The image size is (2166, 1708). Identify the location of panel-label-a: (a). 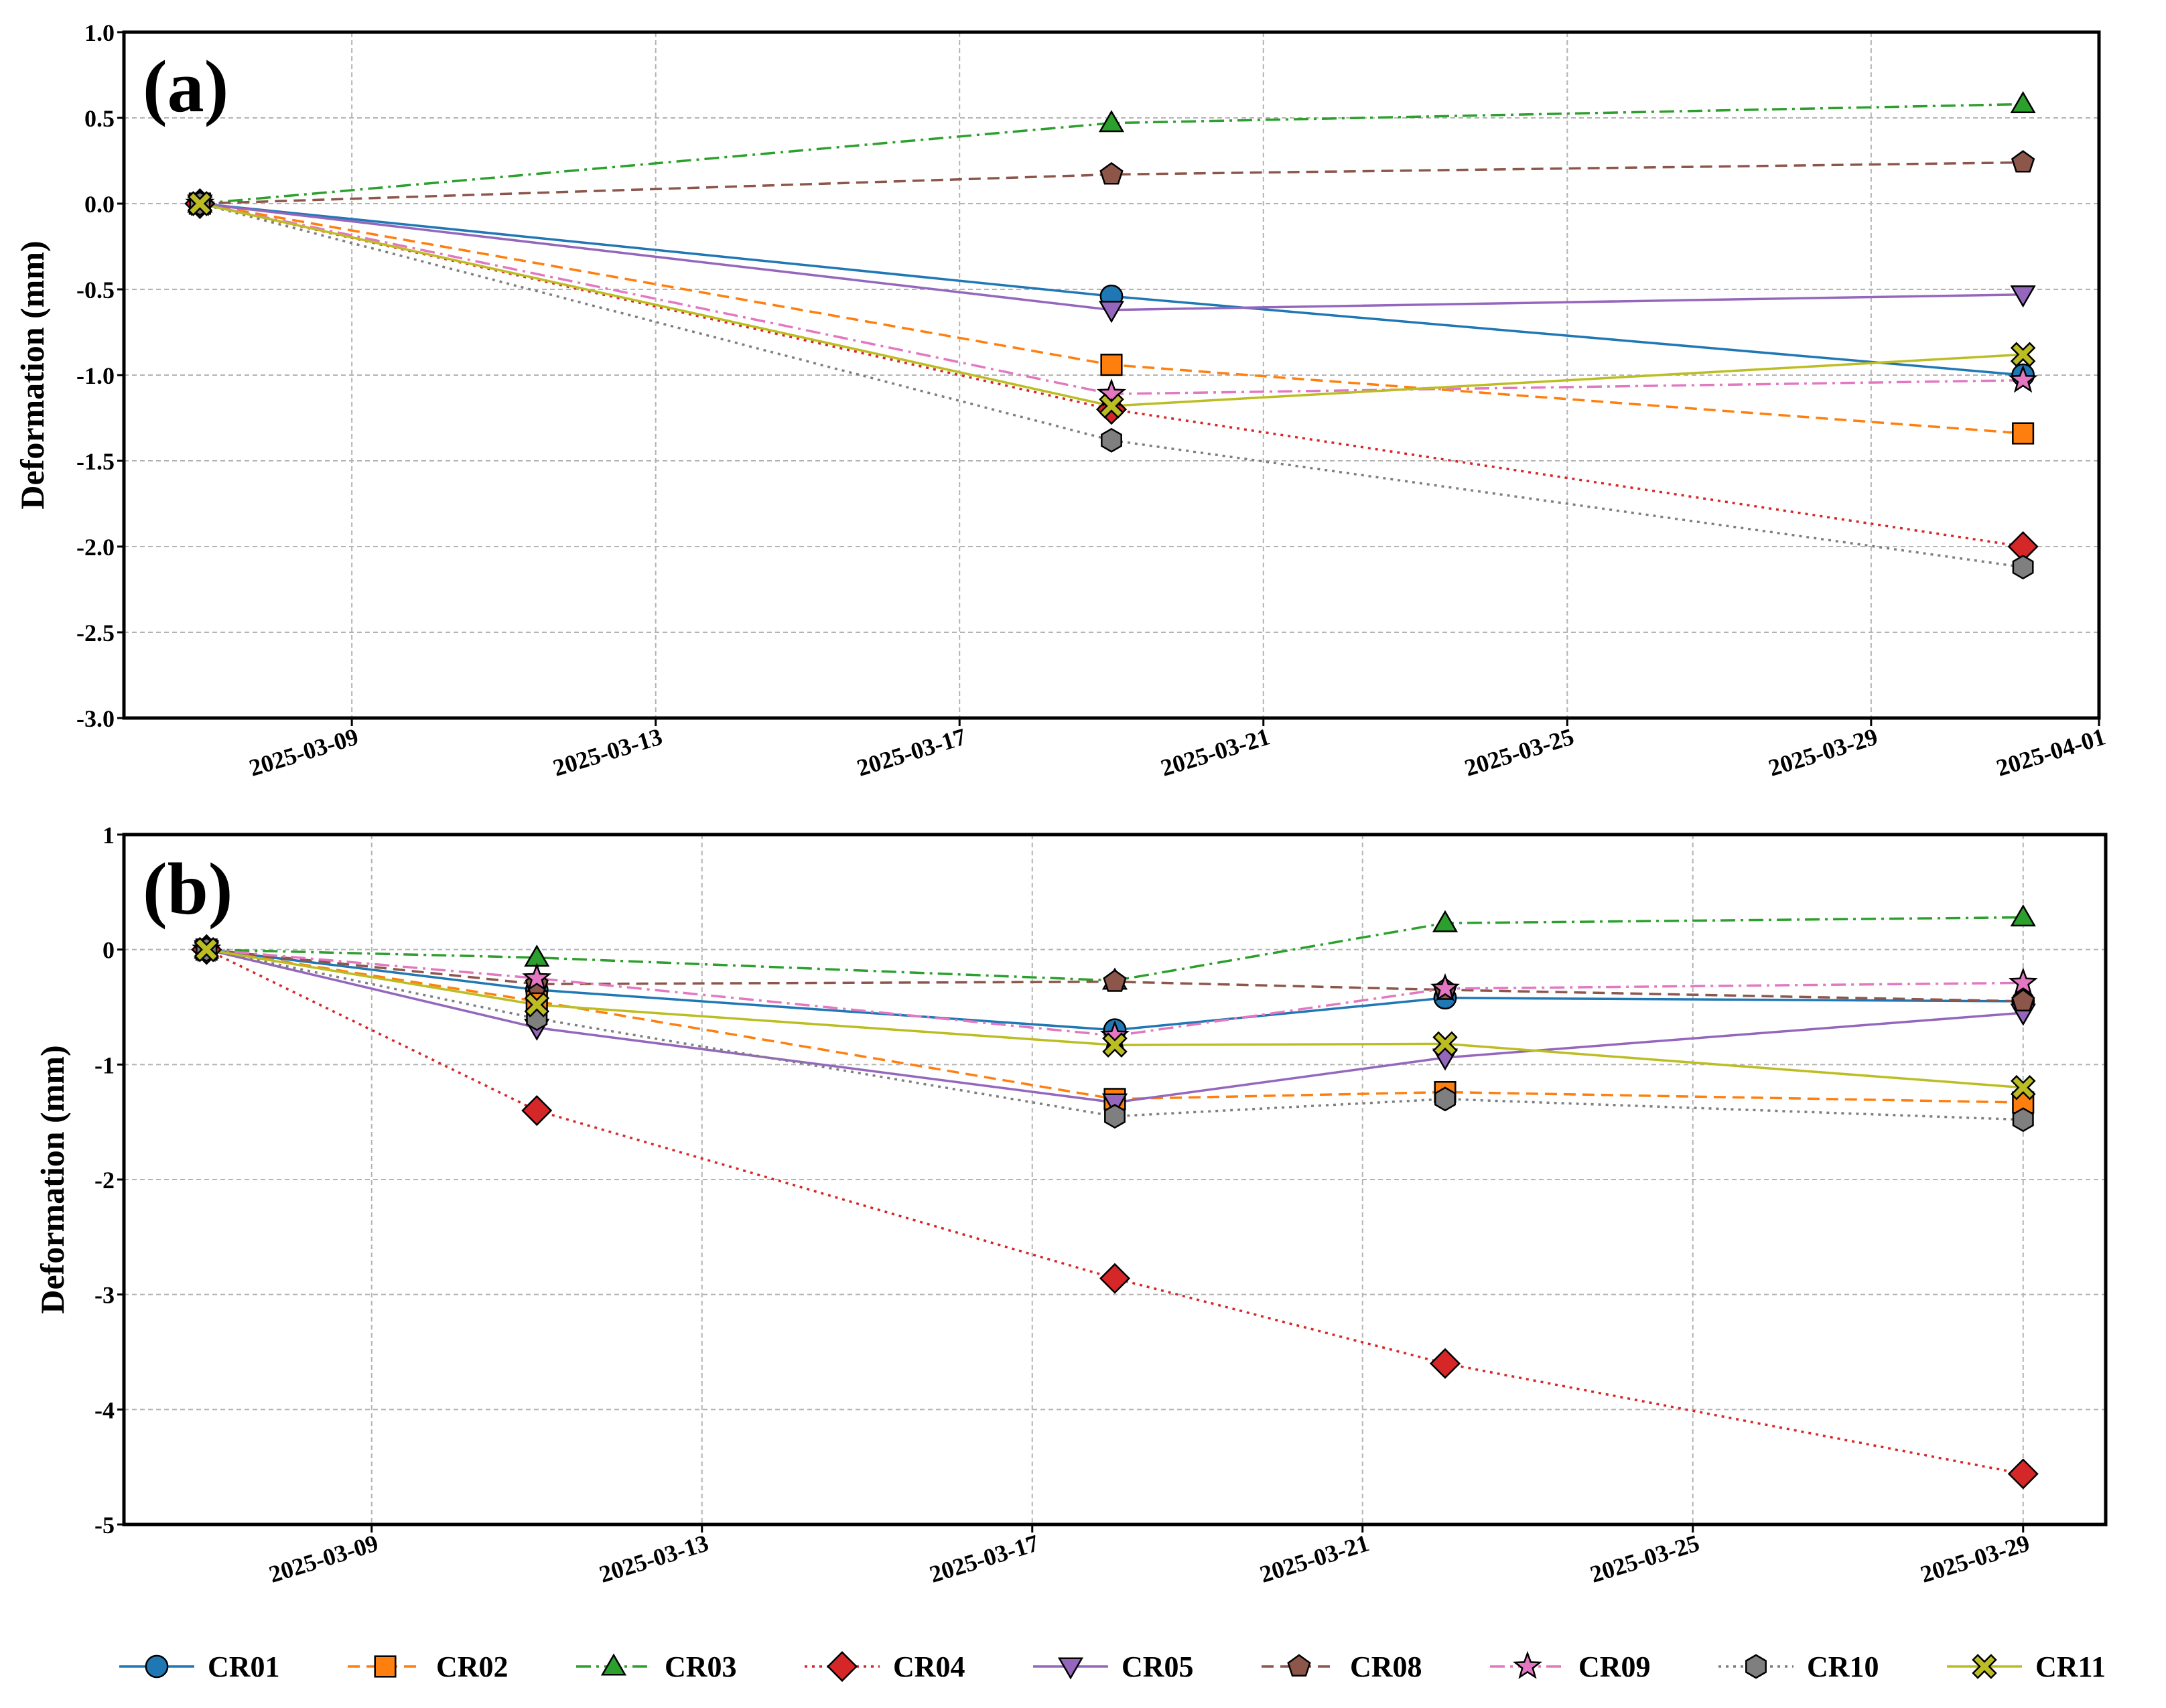
(186, 86).